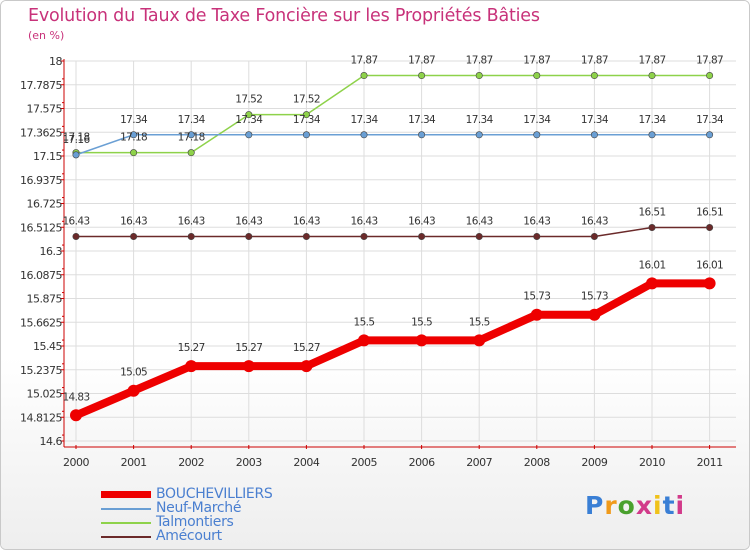 The image size is (750, 550). What do you see at coordinates (393, 145) in the screenshot?
I see `series-line-neuf-marche` at bounding box center [393, 145].